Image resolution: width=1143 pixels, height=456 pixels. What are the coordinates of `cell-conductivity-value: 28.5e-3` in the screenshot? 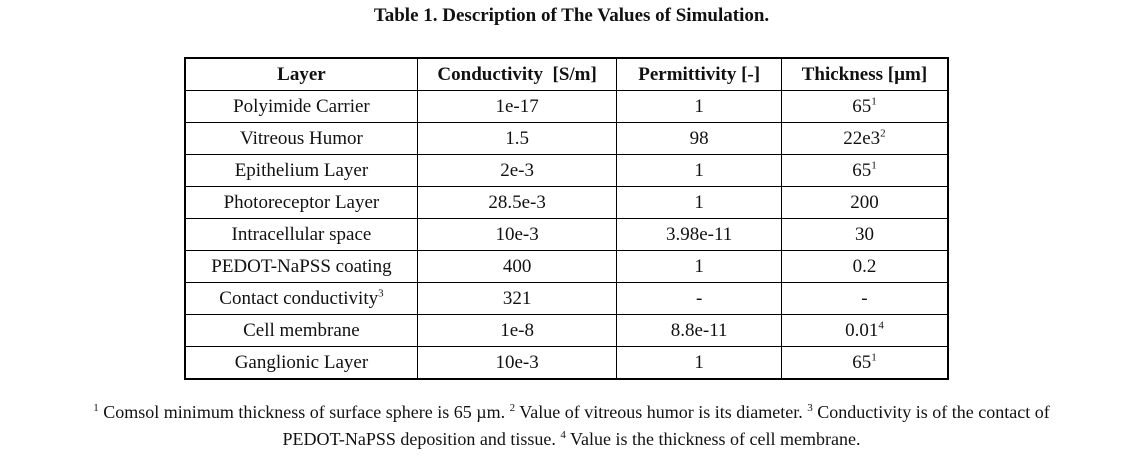 It's located at (517, 202).